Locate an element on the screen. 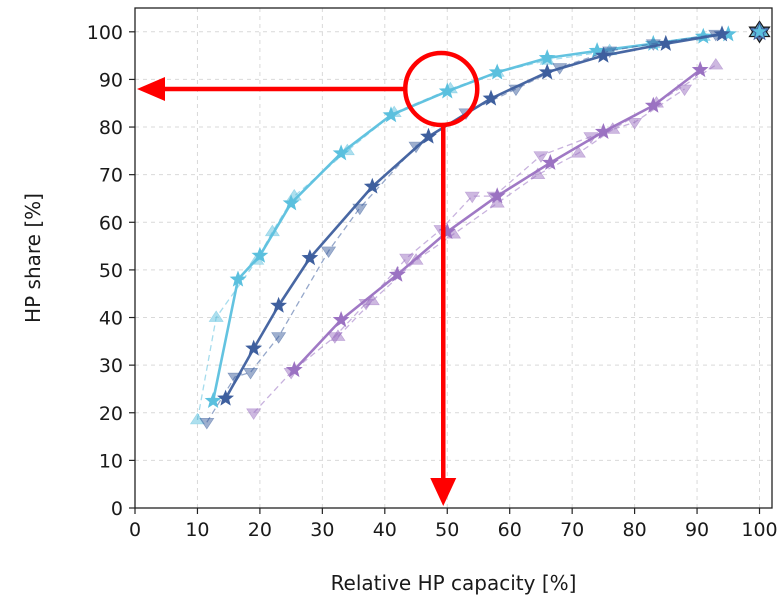 Image resolution: width=779 pixels, height=606 pixels. y-tick-label: 80 is located at coordinates (111, 128).